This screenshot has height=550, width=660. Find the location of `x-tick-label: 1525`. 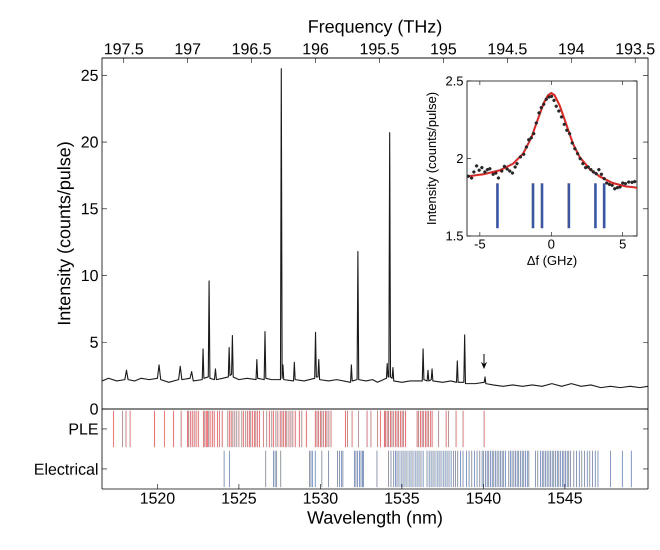

x-tick-label: 1525 is located at coordinates (239, 498).